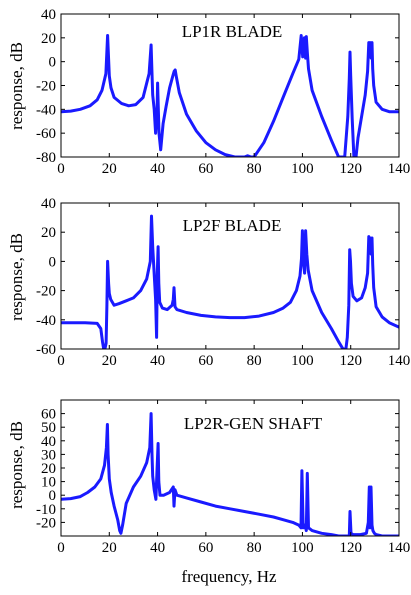 Image resolution: width=411 pixels, height=595 pixels. Describe the element at coordinates (46, 158) in the screenshot. I see `y-tick-label: -80` at that location.